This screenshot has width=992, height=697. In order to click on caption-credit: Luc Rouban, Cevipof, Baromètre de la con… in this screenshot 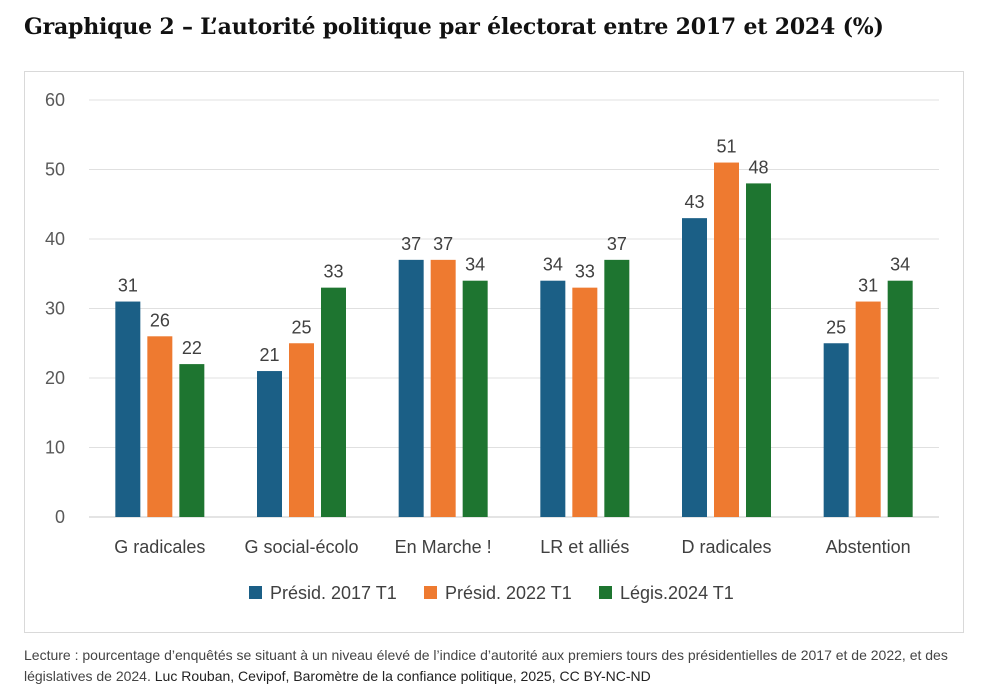, I will do `click(402, 676)`.